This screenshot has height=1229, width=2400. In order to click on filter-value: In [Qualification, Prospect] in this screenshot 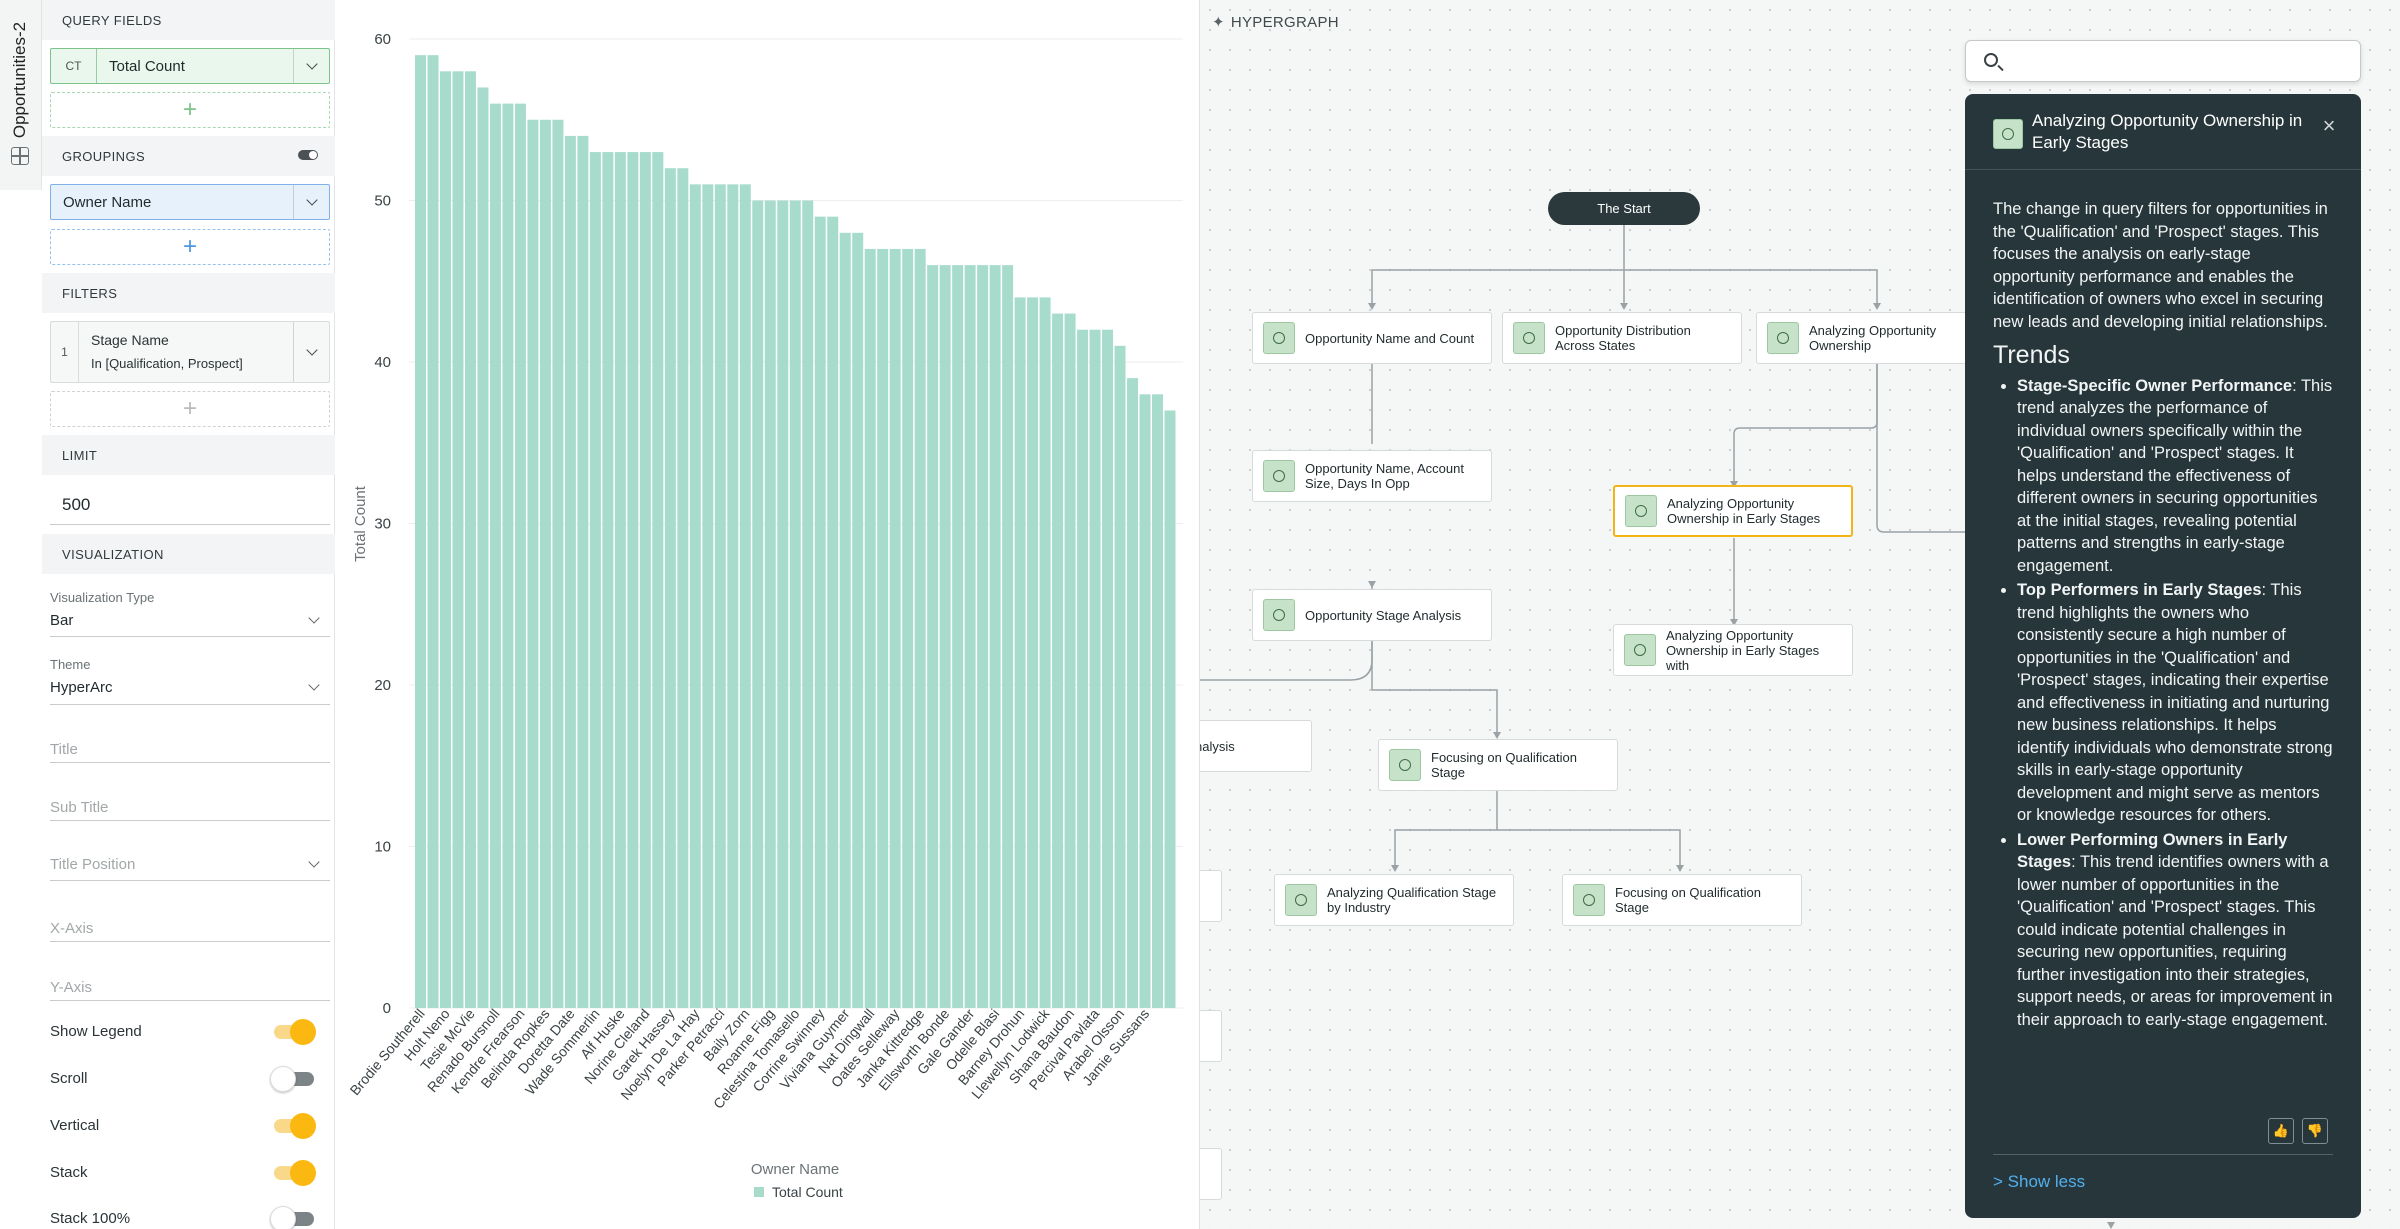, I will do `click(167, 363)`.